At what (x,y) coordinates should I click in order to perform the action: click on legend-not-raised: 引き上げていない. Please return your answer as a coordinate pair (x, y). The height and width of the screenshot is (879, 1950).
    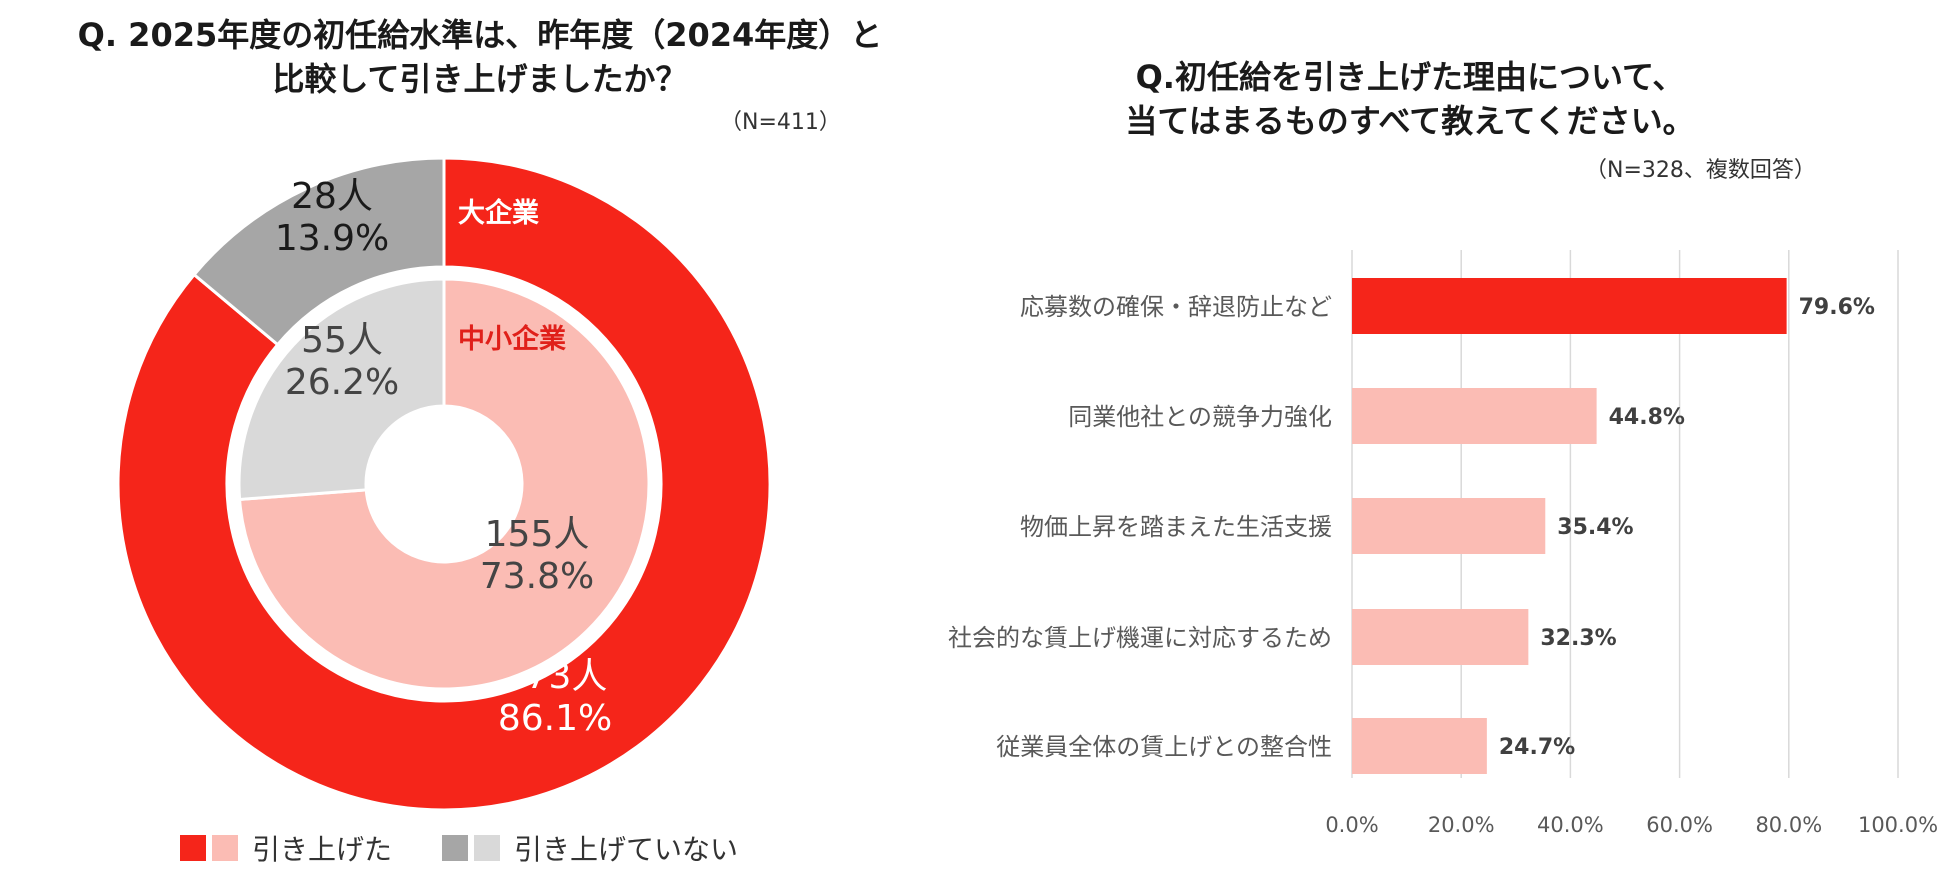
    Looking at the image, I should click on (590, 848).